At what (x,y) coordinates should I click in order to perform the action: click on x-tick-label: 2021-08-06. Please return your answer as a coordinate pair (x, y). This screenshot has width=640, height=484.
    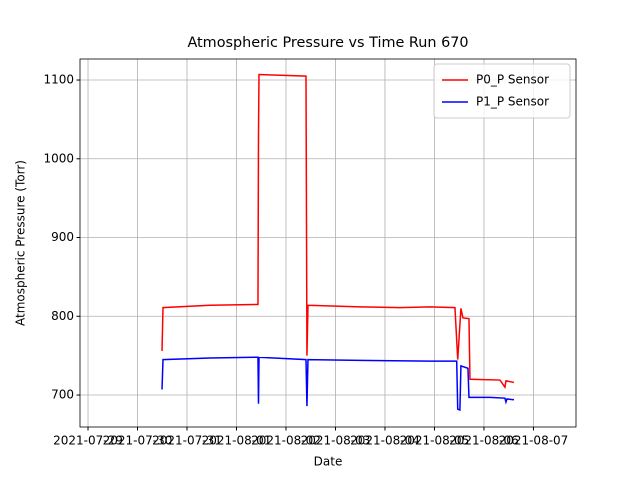
    Looking at the image, I should click on (484, 441).